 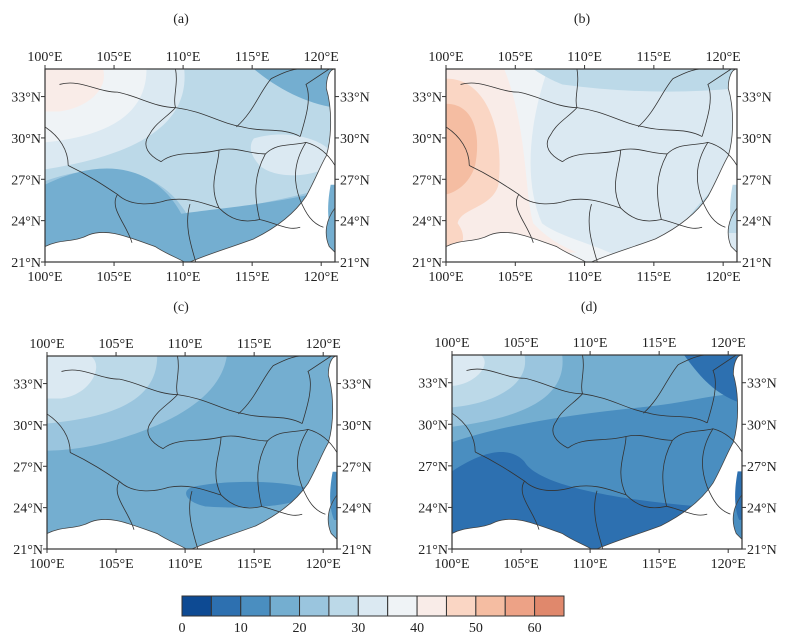 What do you see at coordinates (589, 307) in the screenshot?
I see `panel-title: (d)` at bounding box center [589, 307].